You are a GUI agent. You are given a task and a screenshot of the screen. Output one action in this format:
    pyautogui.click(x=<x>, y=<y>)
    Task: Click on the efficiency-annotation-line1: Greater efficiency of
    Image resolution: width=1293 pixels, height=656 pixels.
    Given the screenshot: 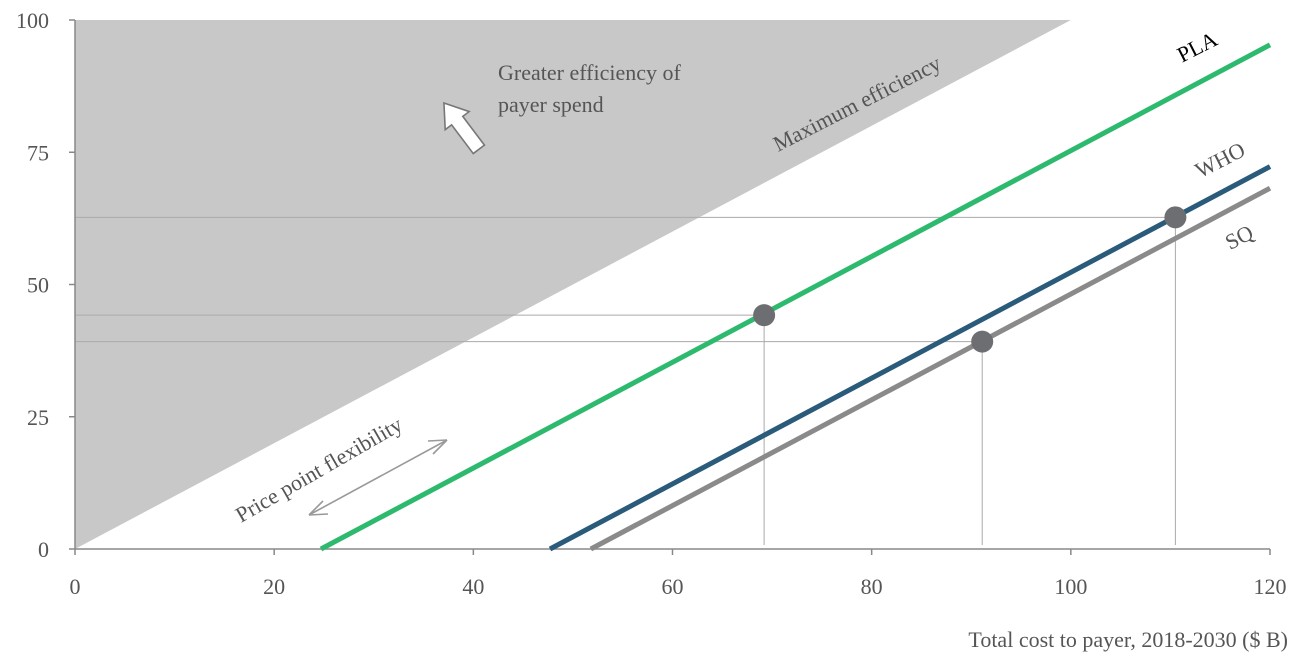 What is the action you would take?
    pyautogui.click(x=589, y=72)
    